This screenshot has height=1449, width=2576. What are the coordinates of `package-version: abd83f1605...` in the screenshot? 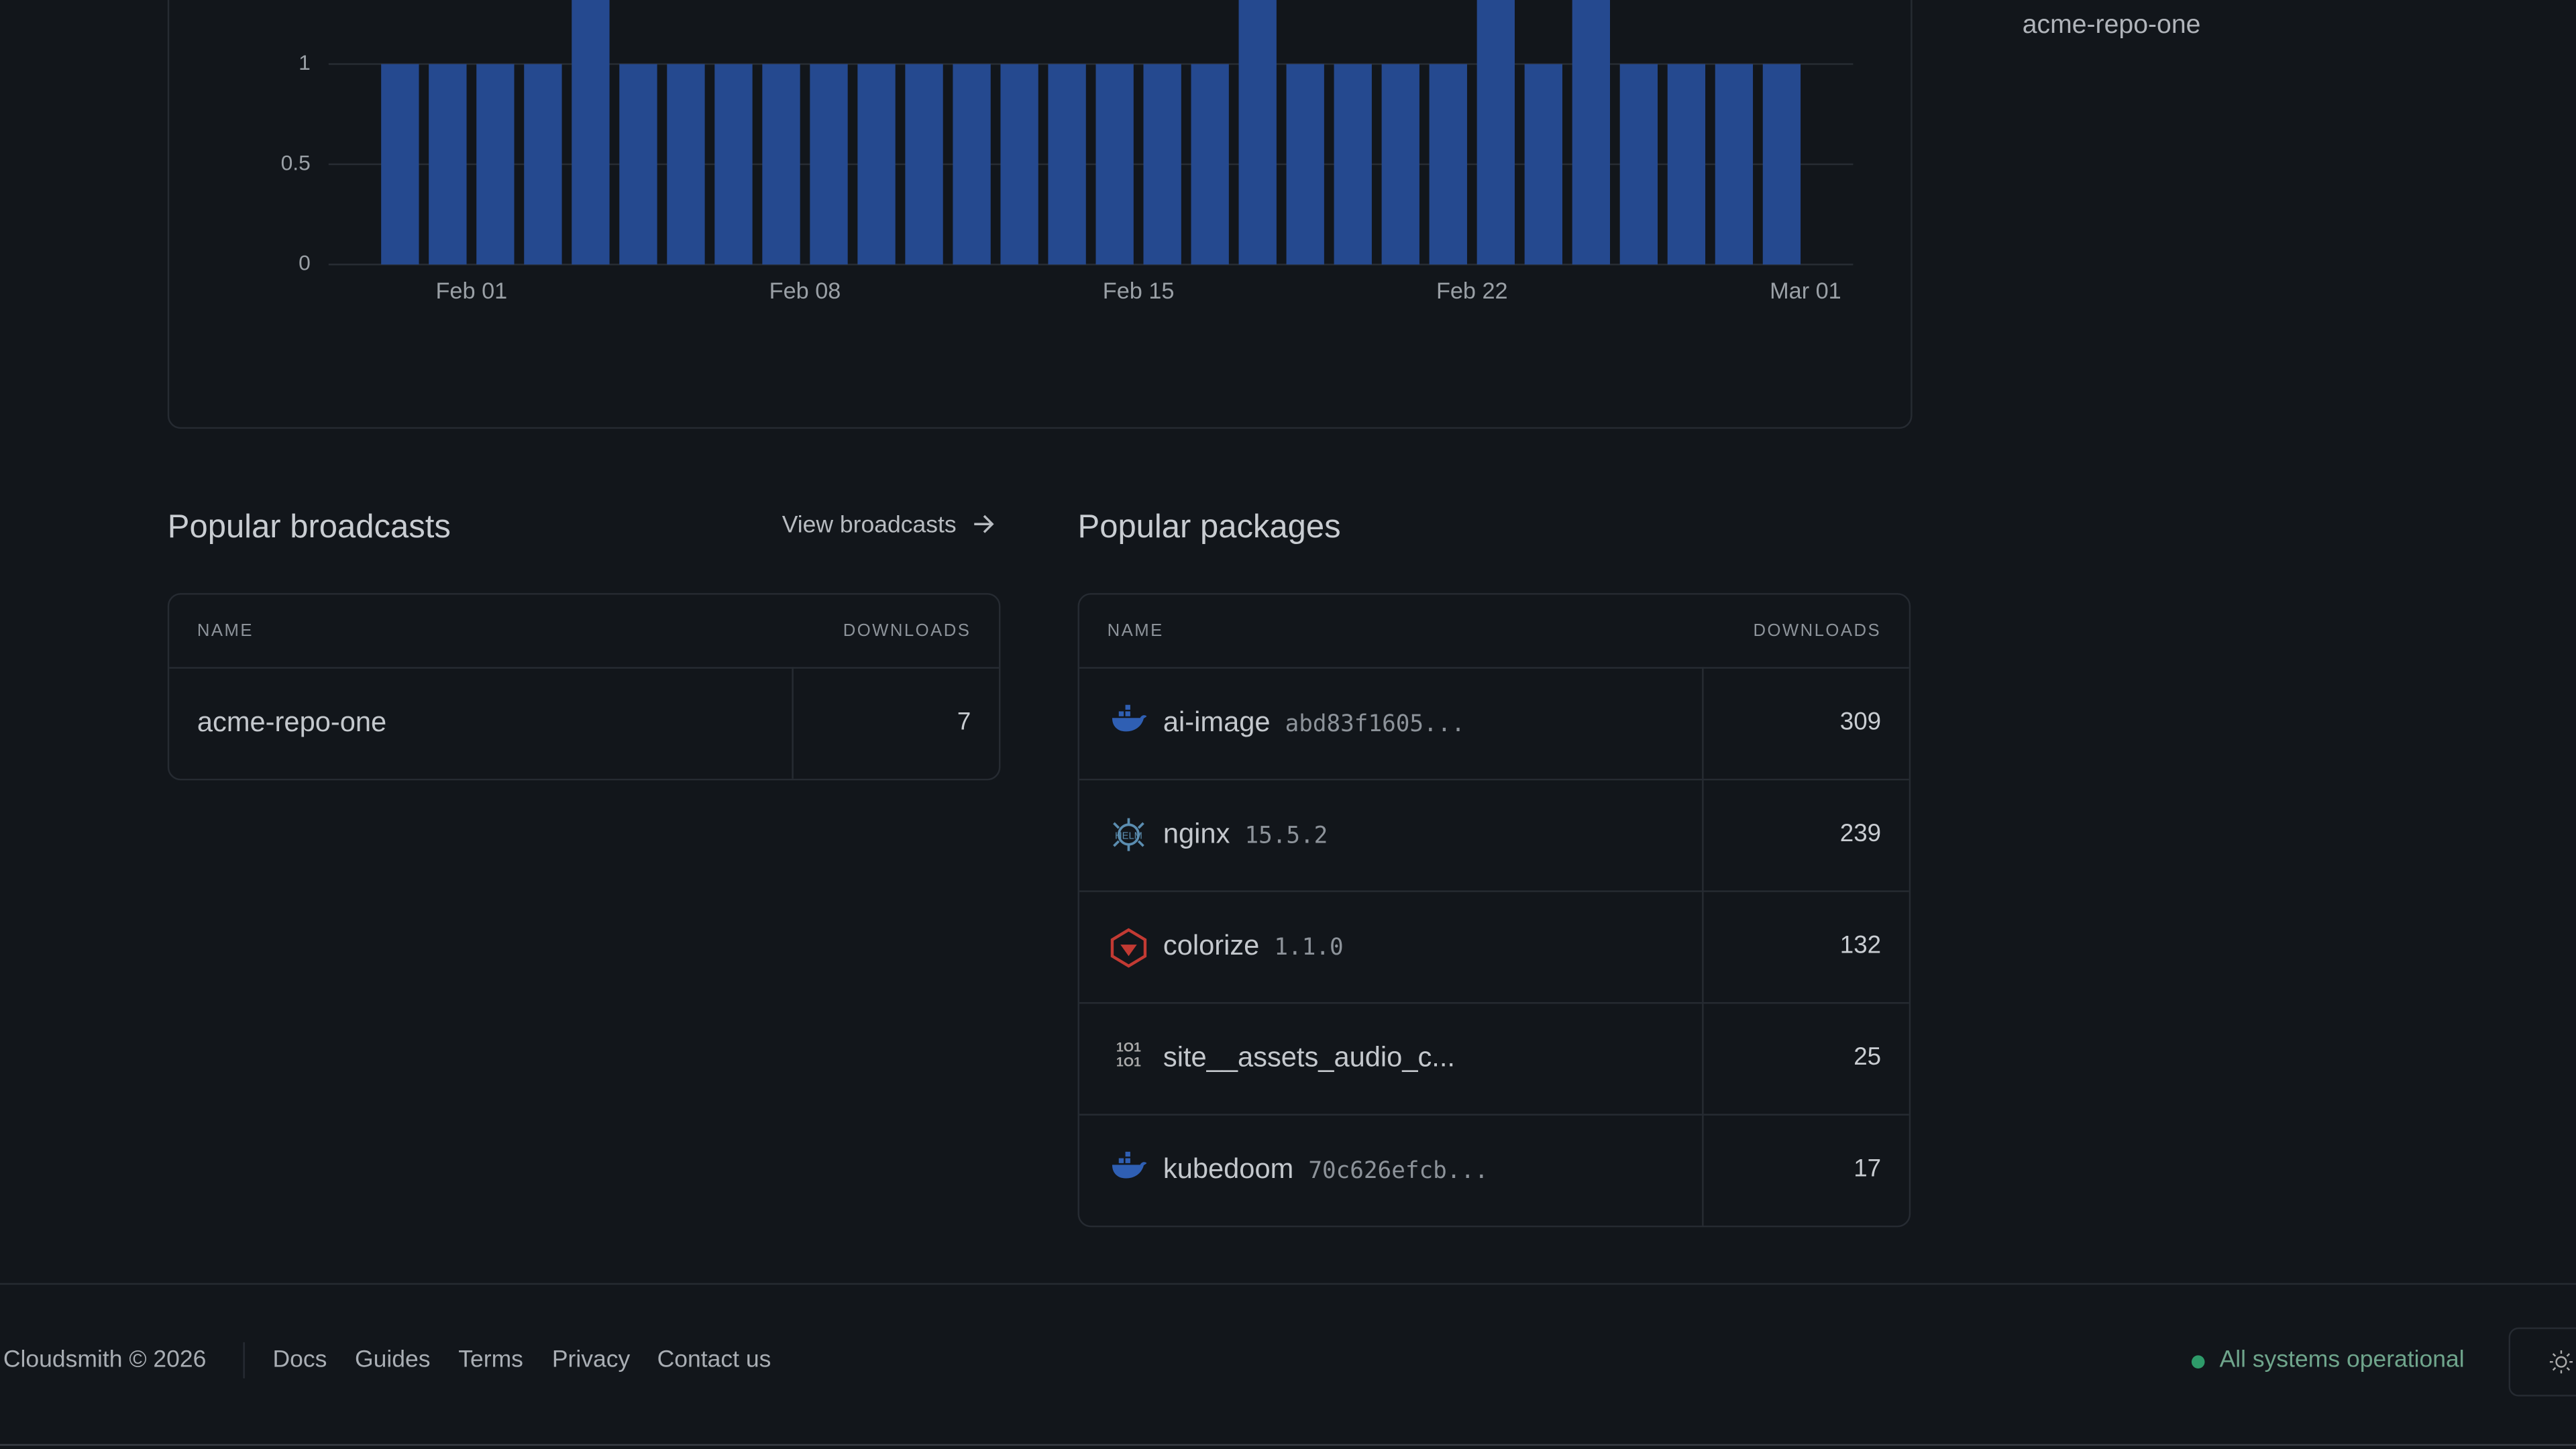 It's located at (1375, 724).